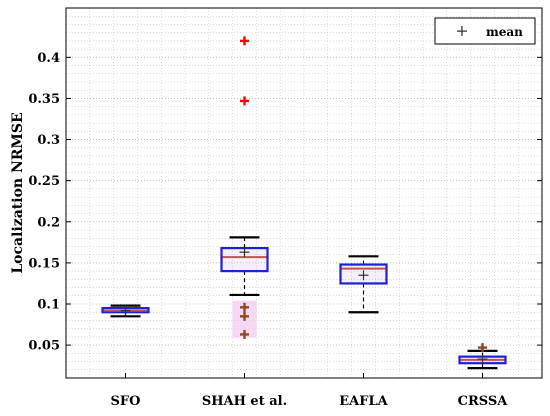 This screenshot has width=550, height=416. I want to click on box-sfo, so click(125, 311).